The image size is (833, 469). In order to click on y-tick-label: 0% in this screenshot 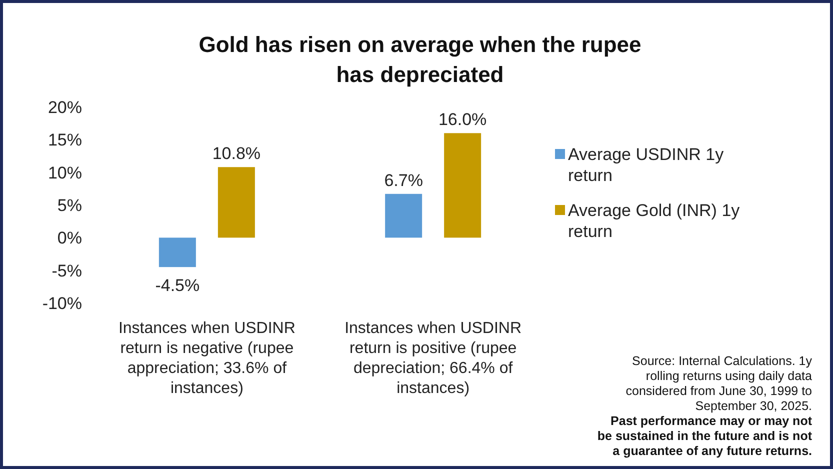, I will do `click(69, 238)`.